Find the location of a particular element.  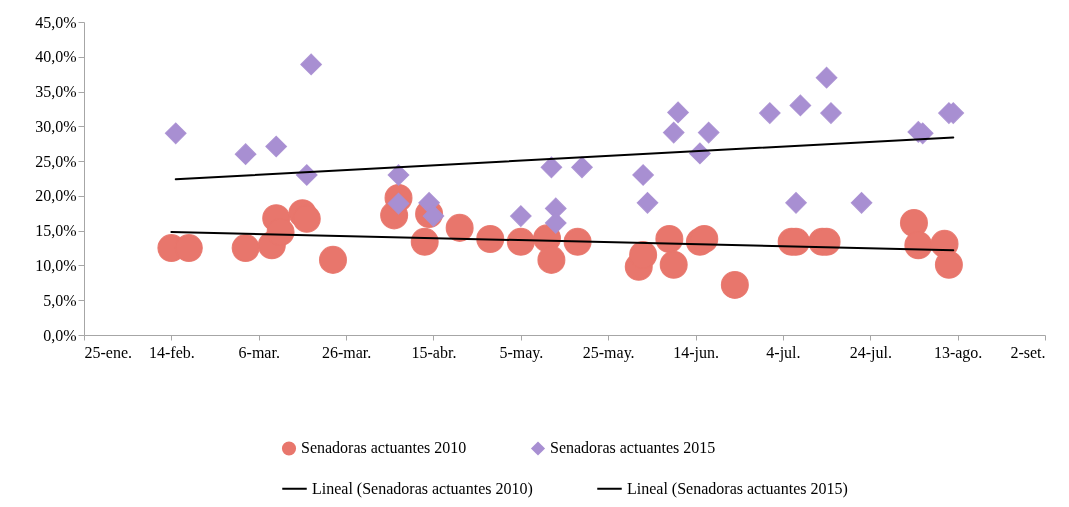

x-tick-label: 26-mar. is located at coordinates (346, 352).